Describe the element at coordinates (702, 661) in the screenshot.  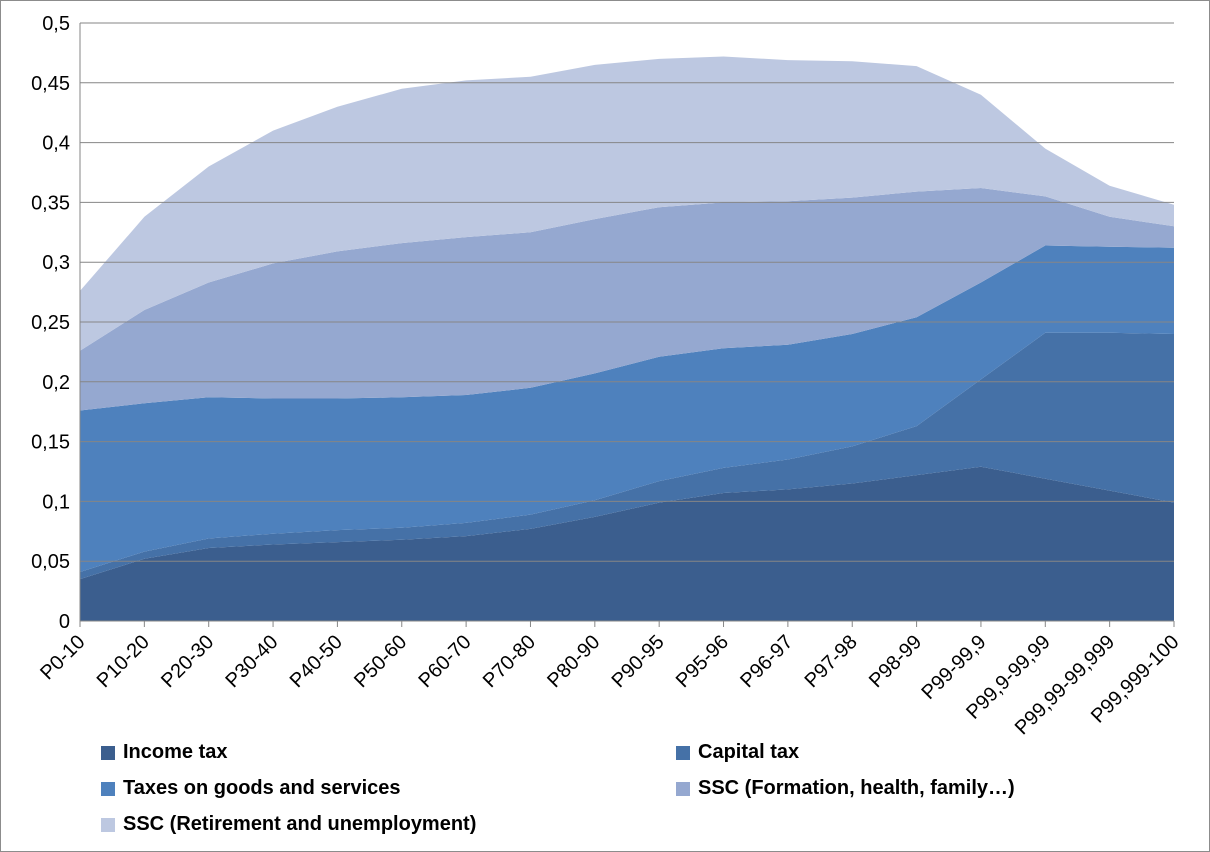
I see `x-tick-label: P95-96` at that location.